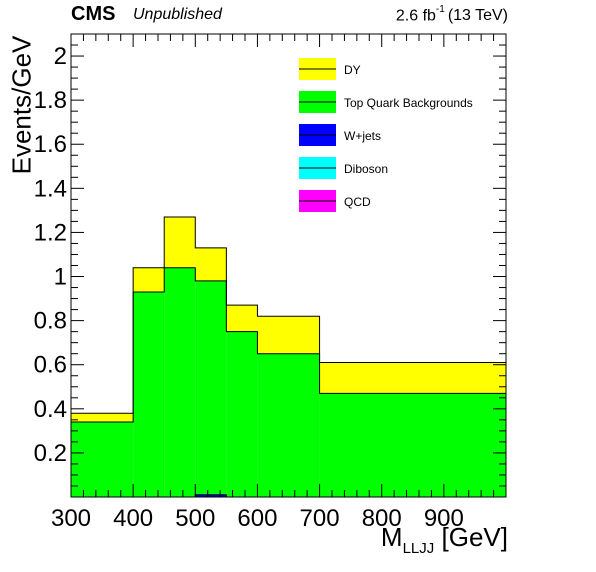 This screenshot has width=596, height=572. Describe the element at coordinates (362, 136) in the screenshot. I see `legend-label-w-jets: W+jets` at that location.